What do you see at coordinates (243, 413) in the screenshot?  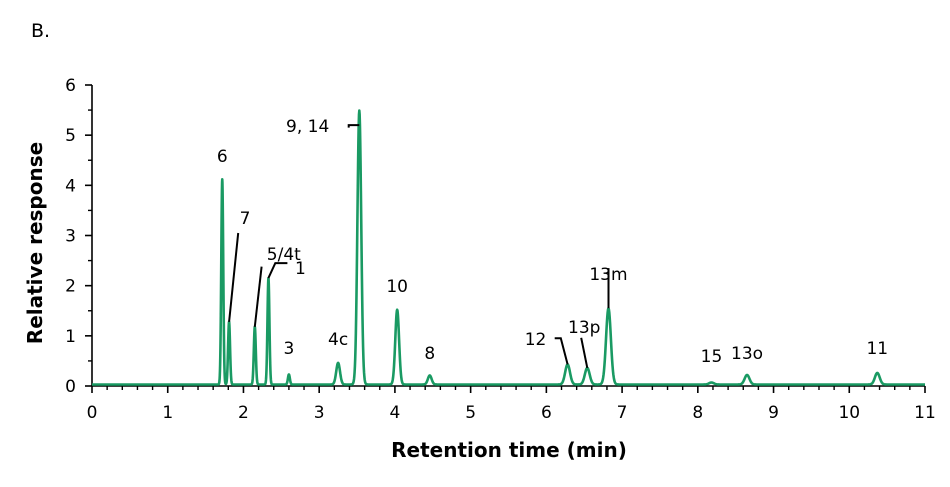 I see `x-tick-label: 2` at bounding box center [243, 413].